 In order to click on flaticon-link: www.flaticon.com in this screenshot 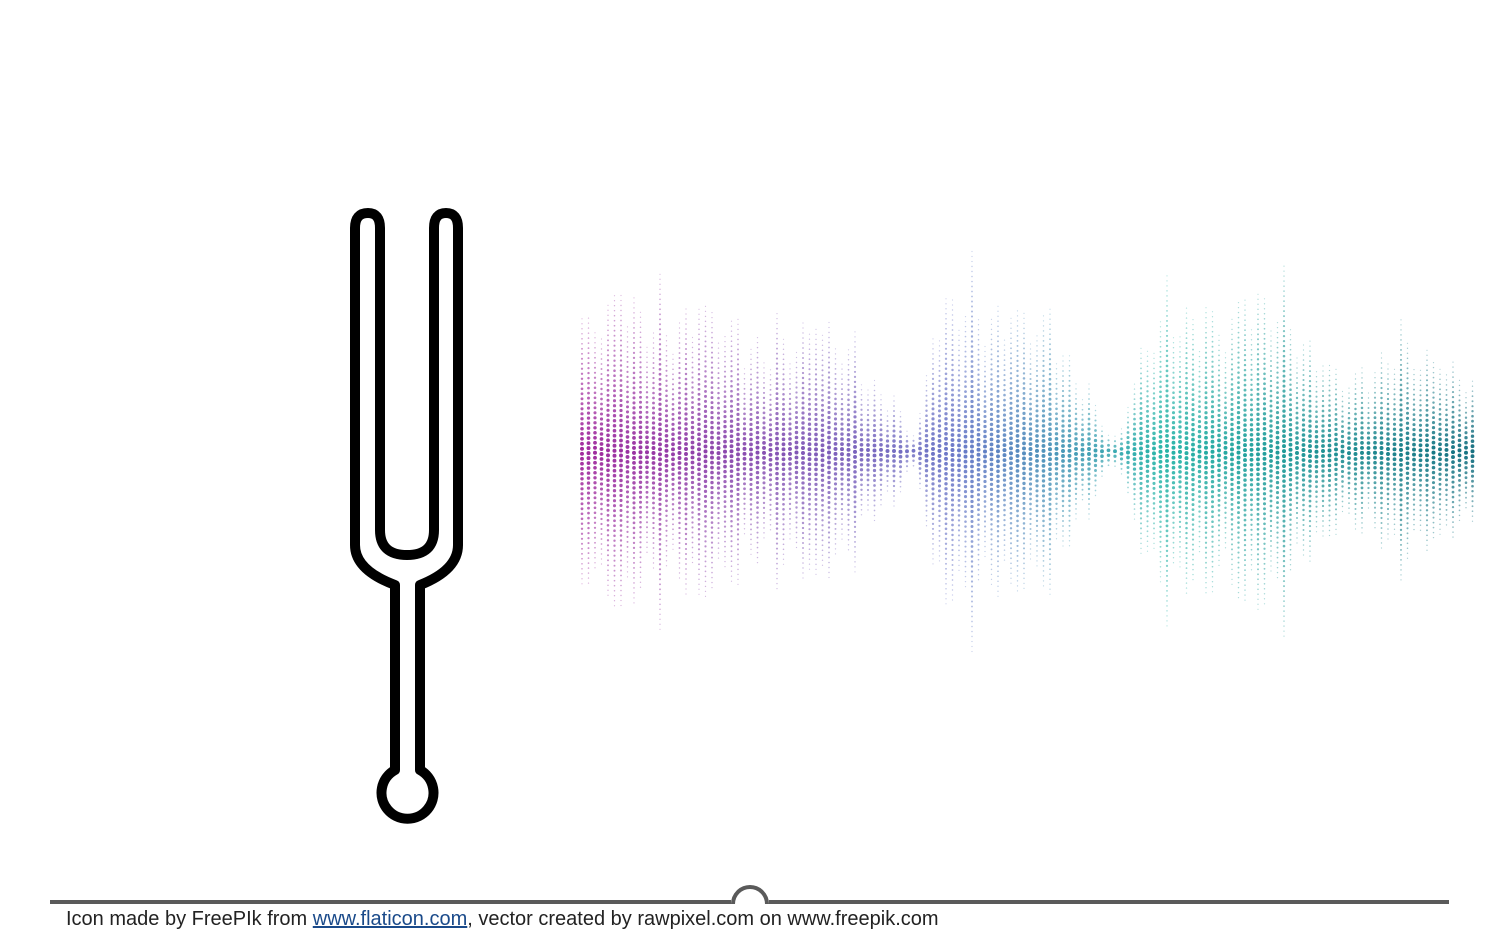, I will do `click(390, 919)`.